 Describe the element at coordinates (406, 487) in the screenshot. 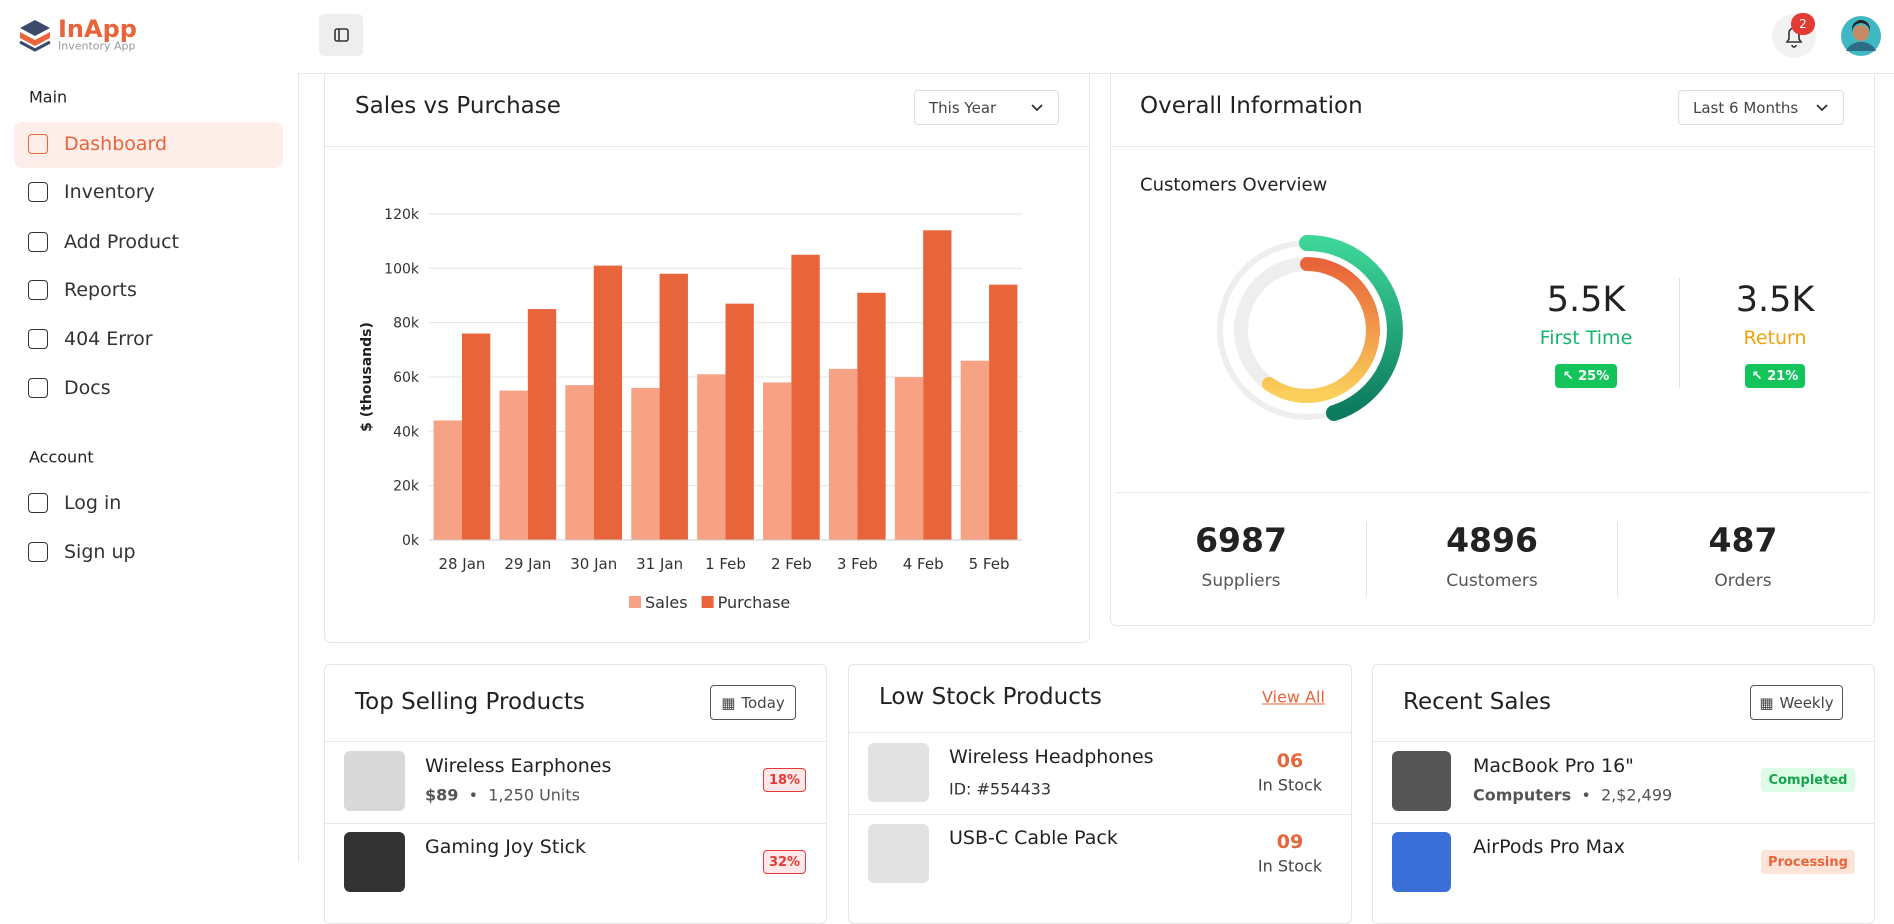

I see `y-tick-label: 20k` at that location.